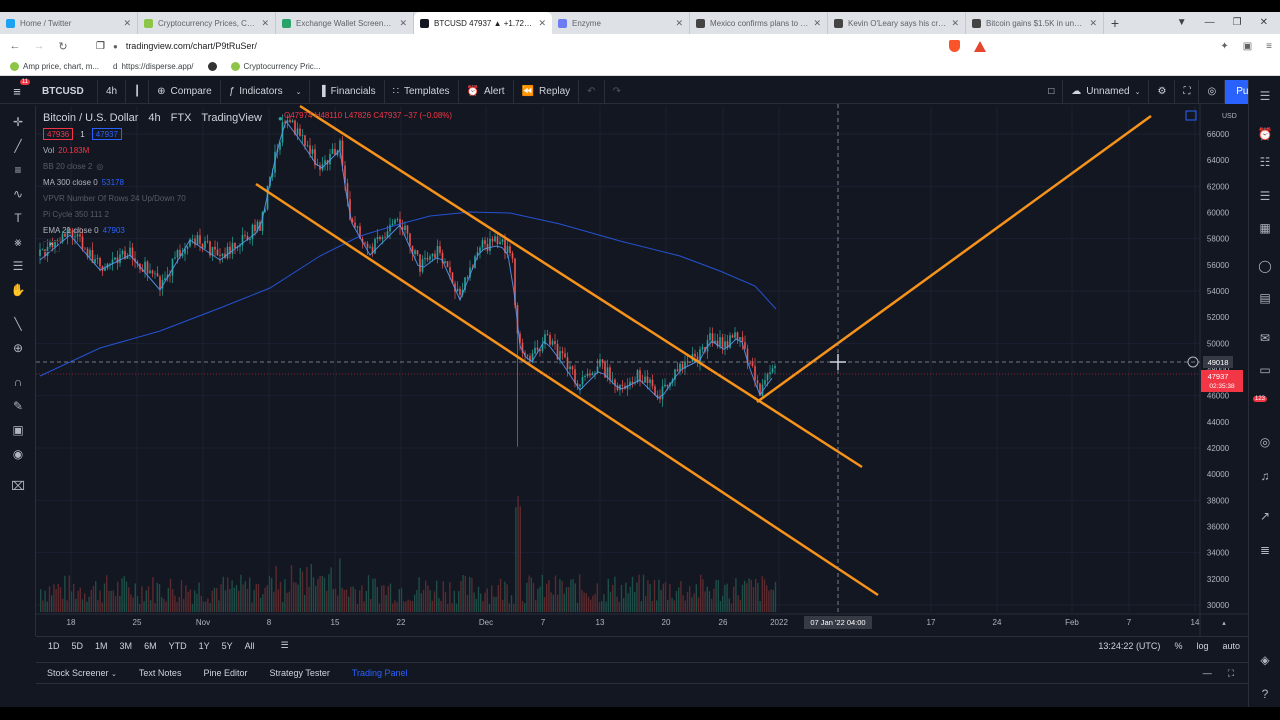  What do you see at coordinates (1265, 370) in the screenshot?
I see `streams-icon: ▭` at bounding box center [1265, 370].